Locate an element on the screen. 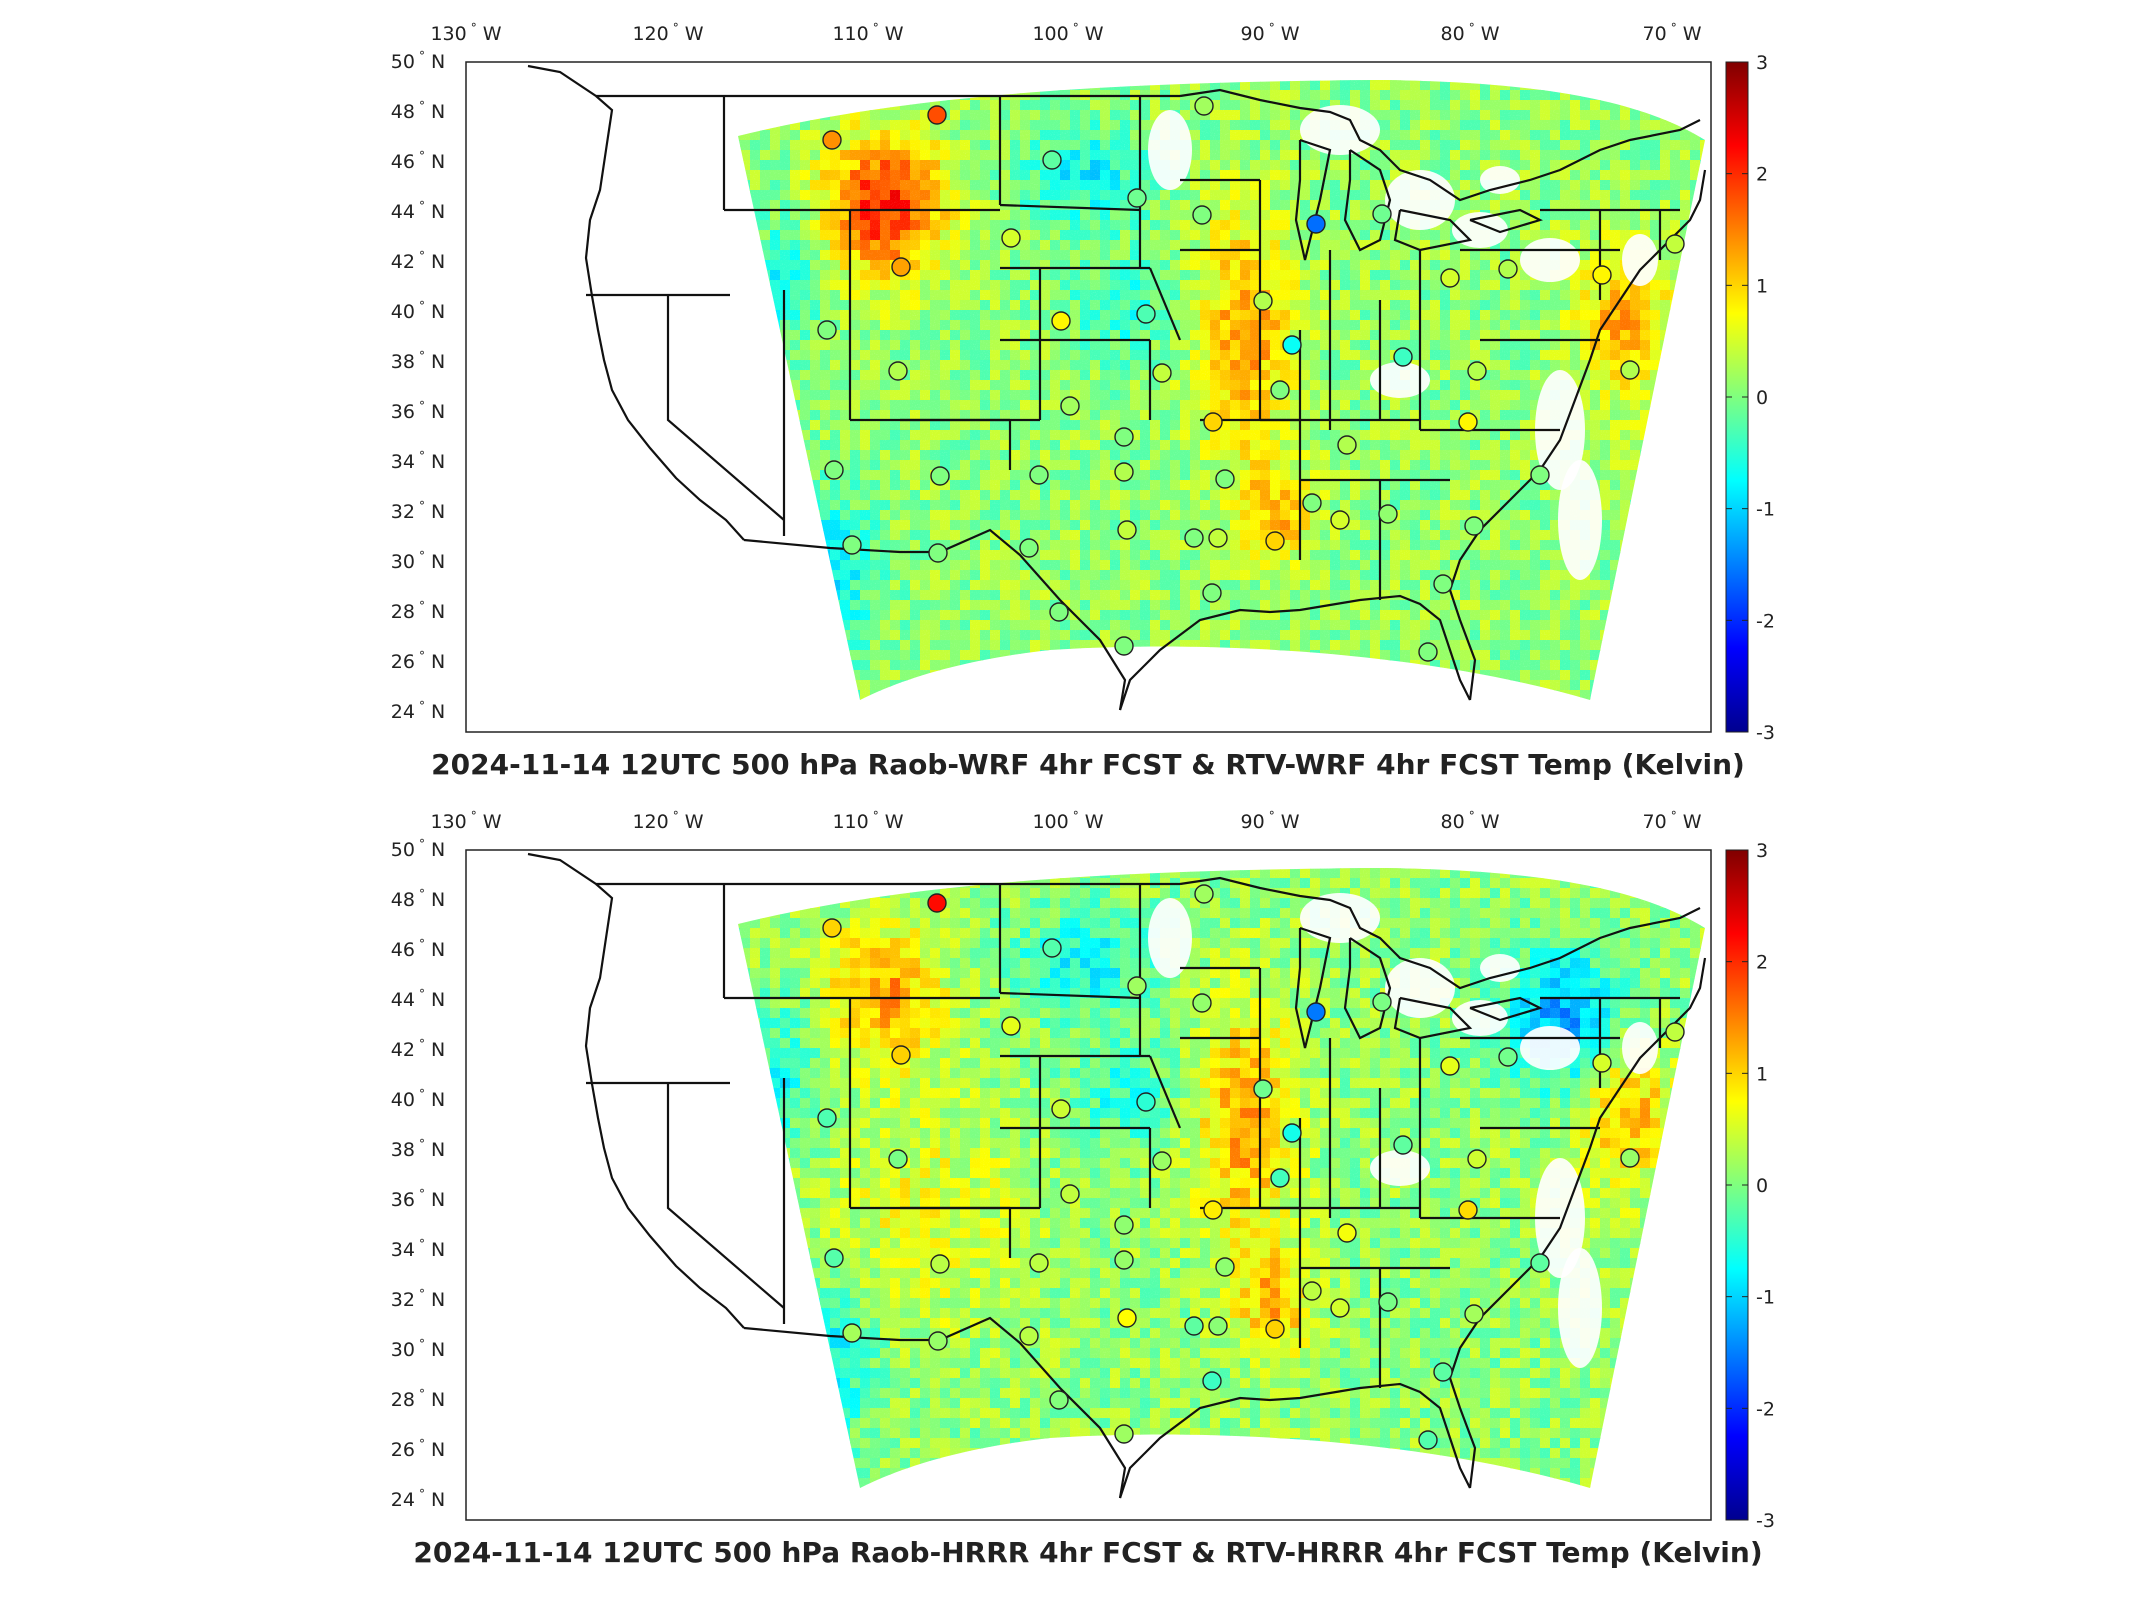 This screenshot has height=1600, width=2133. colorbar-tick-label: 3 is located at coordinates (1762, 63).